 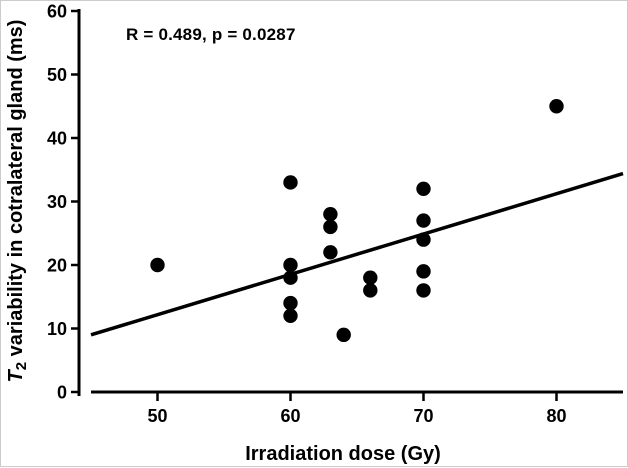 What do you see at coordinates (57, 139) in the screenshot?
I see `y-tick-label: 40` at bounding box center [57, 139].